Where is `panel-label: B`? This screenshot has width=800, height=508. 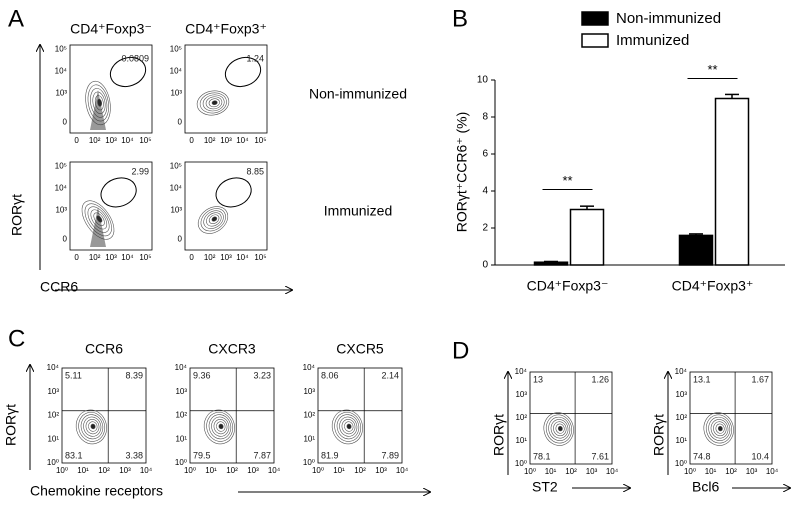
panel-label: B is located at coordinates (460, 18).